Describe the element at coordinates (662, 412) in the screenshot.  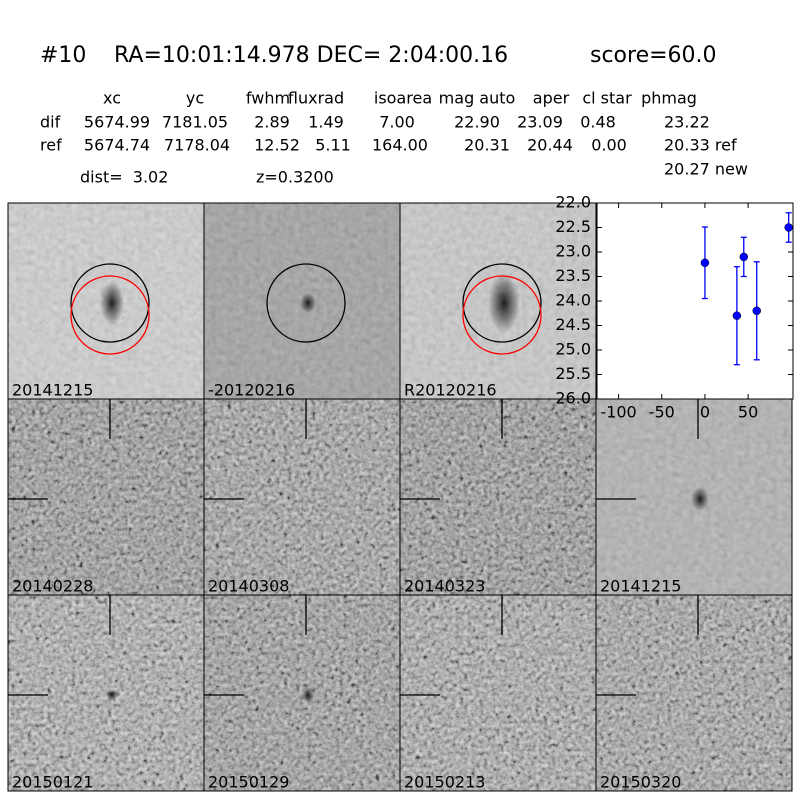
I see `x-tick-label: -50` at that location.